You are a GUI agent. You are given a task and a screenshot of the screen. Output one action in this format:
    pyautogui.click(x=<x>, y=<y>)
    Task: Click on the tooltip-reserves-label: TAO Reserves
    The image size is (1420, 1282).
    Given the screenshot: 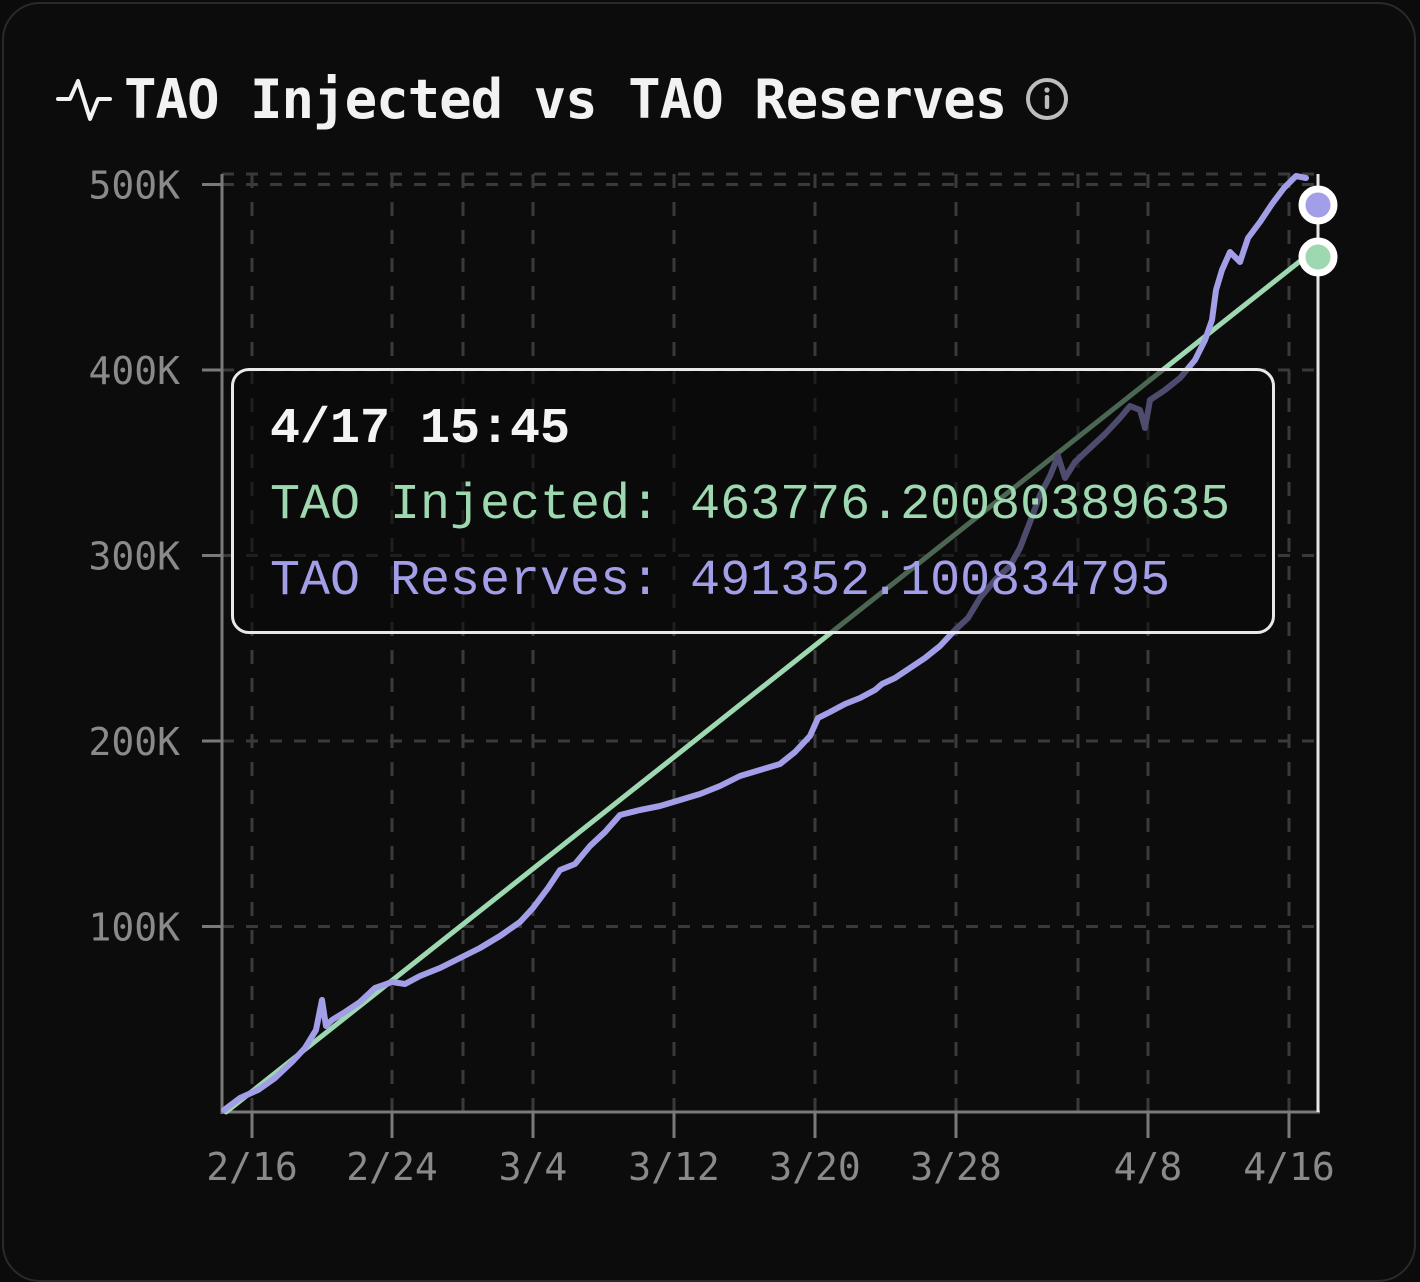 What is the action you would take?
    pyautogui.click(x=450, y=581)
    